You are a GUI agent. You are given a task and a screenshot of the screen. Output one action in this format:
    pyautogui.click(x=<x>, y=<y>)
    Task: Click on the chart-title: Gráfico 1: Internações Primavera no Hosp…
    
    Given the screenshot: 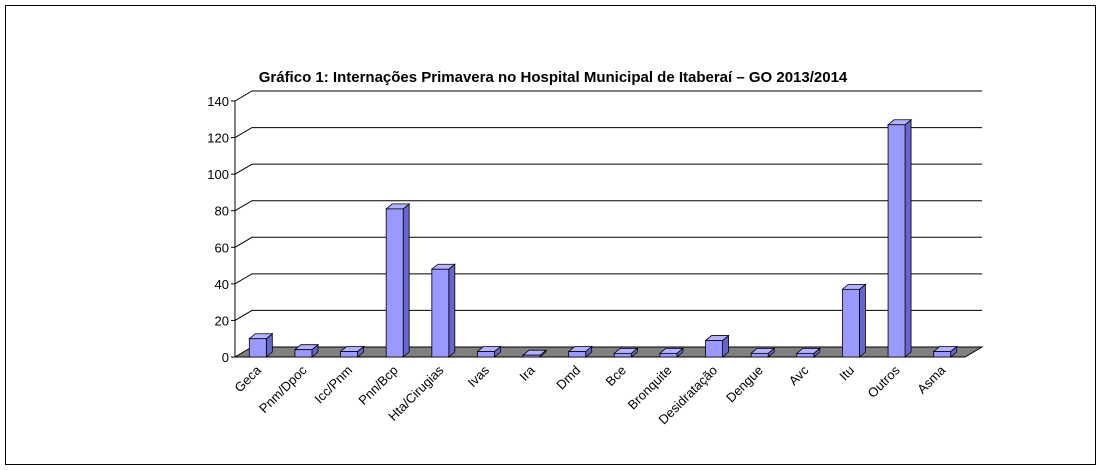 What is the action you would take?
    pyautogui.click(x=553, y=77)
    